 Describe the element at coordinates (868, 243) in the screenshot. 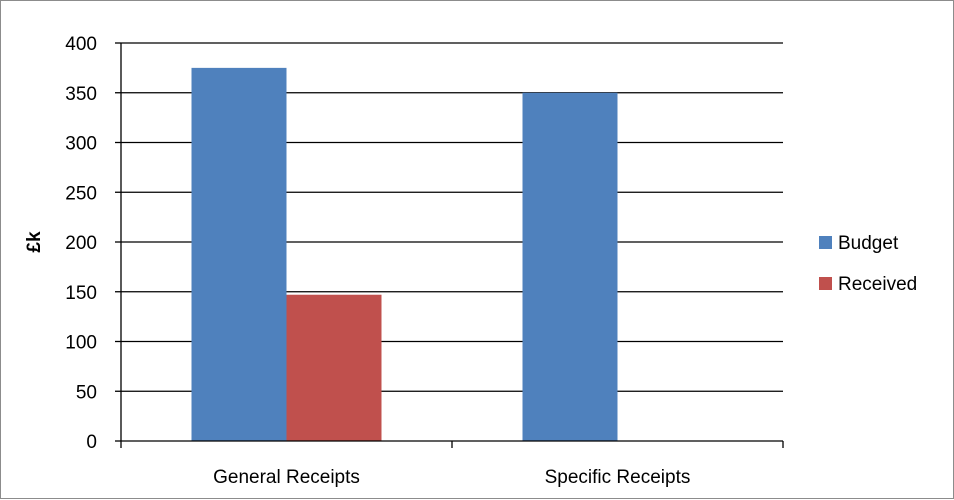

I see `legend-label-budget: Budget` at that location.